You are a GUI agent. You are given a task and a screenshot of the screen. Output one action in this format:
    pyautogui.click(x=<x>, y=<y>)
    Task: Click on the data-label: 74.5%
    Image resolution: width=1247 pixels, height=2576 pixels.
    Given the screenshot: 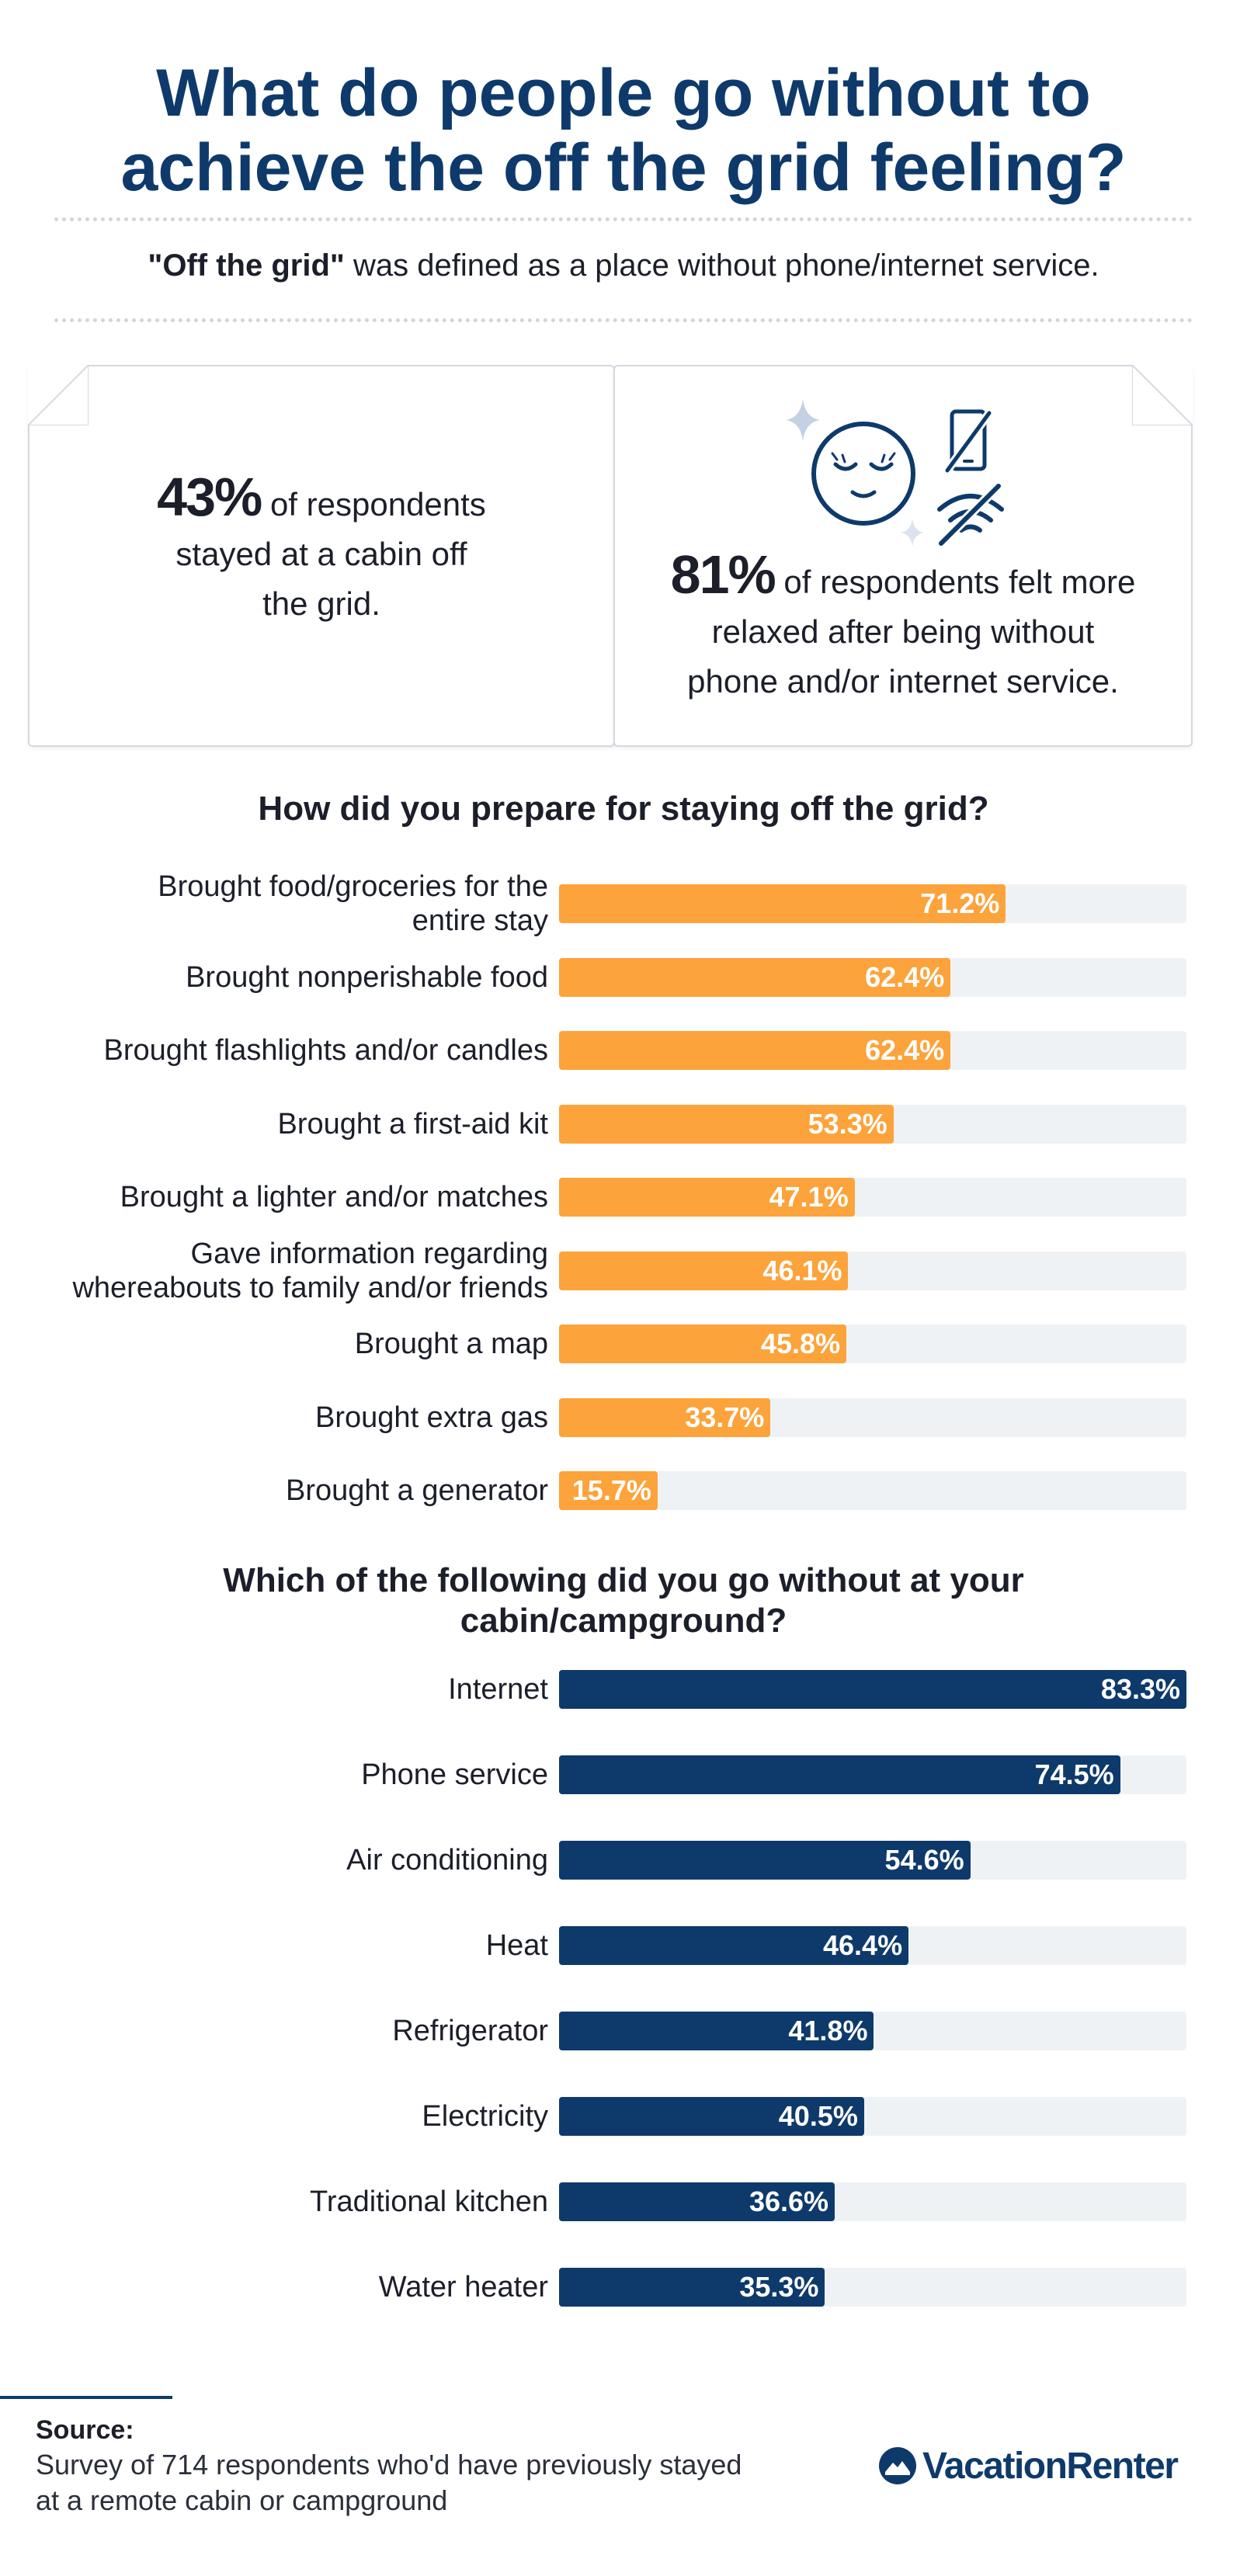 What is the action you would take?
    pyautogui.click(x=1074, y=1774)
    